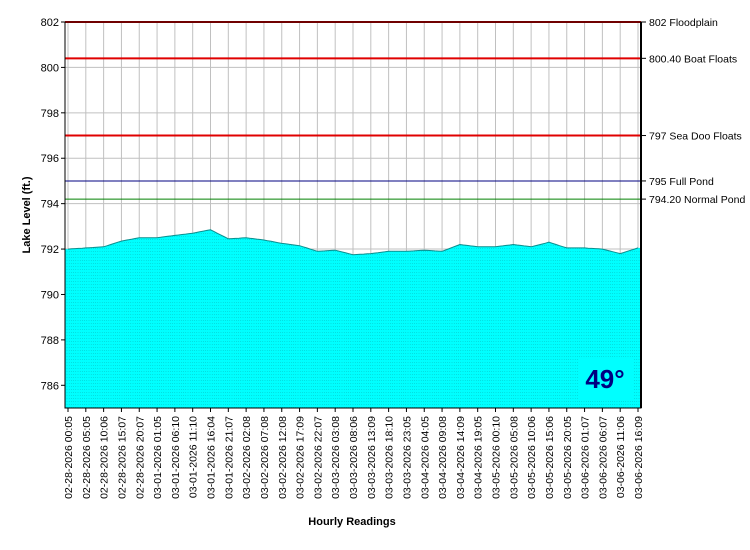 Image resolution: width=750 pixels, height=550 pixels. Describe the element at coordinates (336, 457) in the screenshot. I see `x-tick-label: 03-03-2026 03:08` at that location.